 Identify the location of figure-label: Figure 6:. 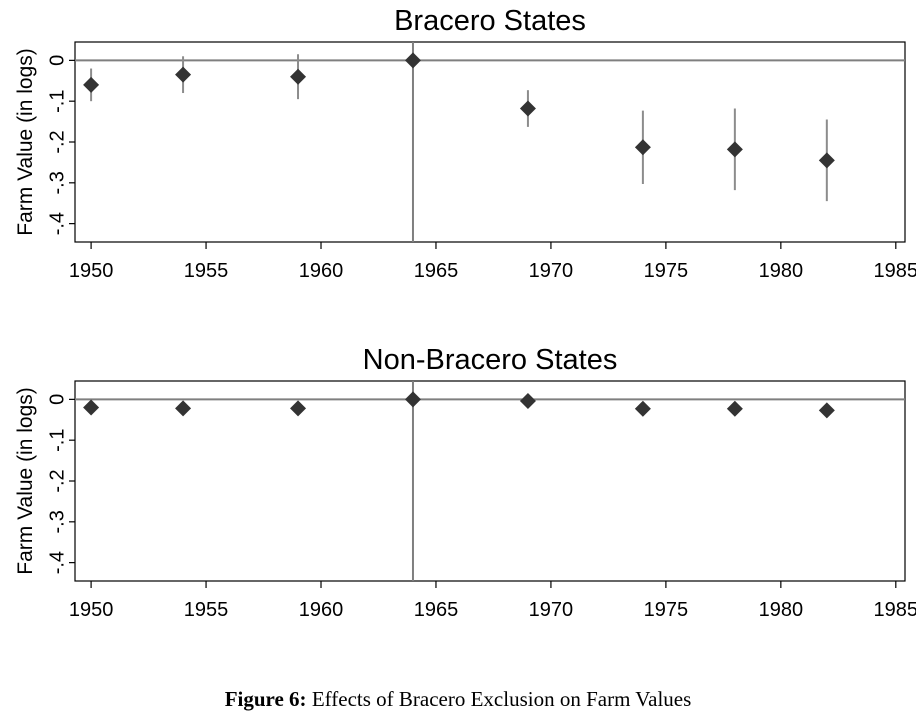
(265, 699).